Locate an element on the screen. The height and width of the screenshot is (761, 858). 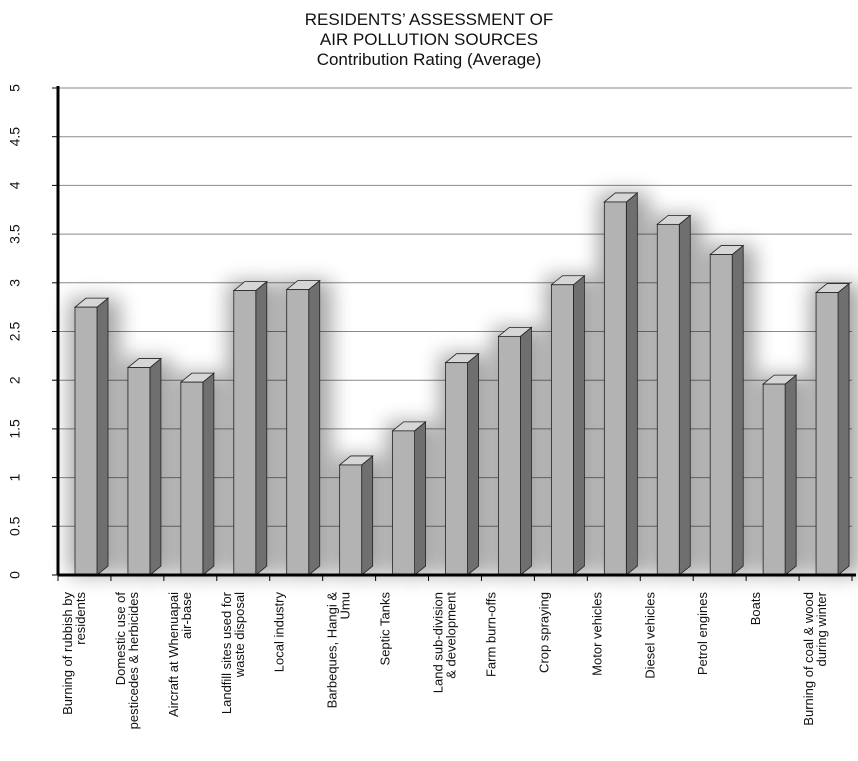
x-category-label-line: Domestic use of is located at coordinates (120, 639).